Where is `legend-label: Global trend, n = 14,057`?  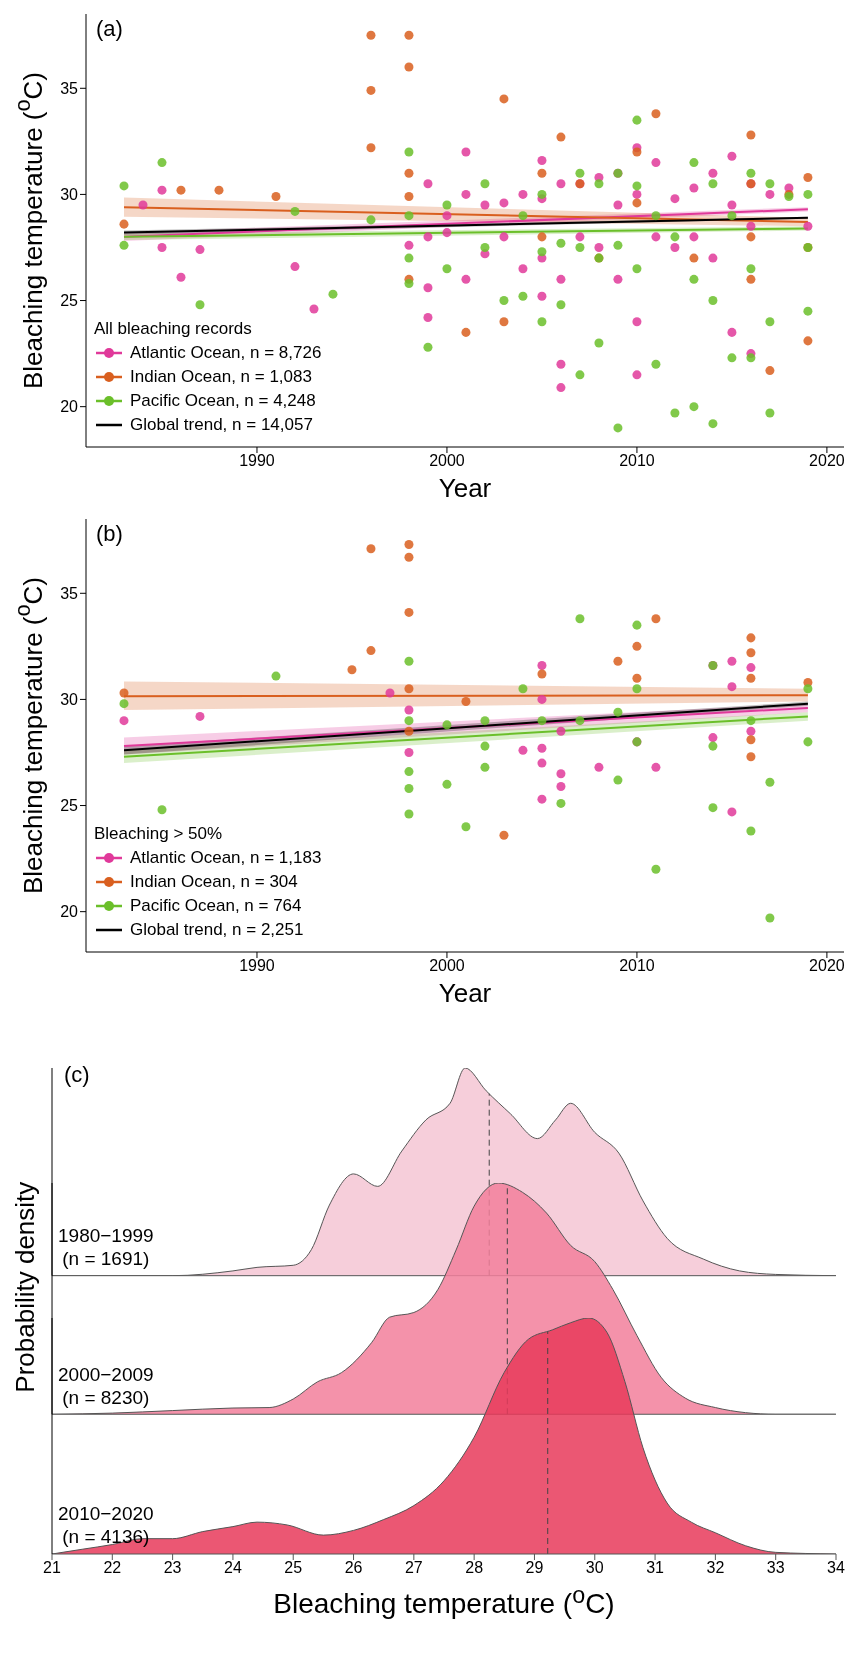
legend-label: Global trend, n = 14,057 is located at coordinates (221, 425).